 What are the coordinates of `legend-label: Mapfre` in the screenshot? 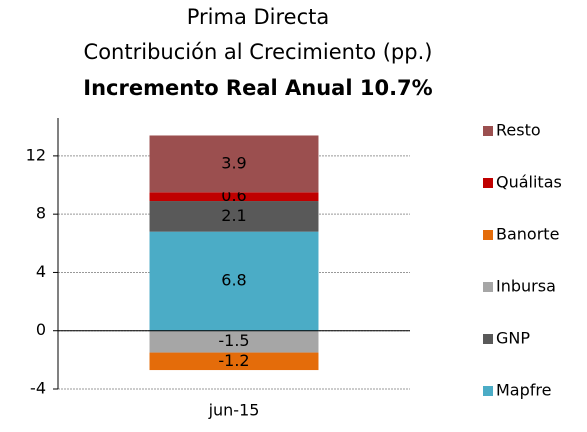 It's located at (523, 390).